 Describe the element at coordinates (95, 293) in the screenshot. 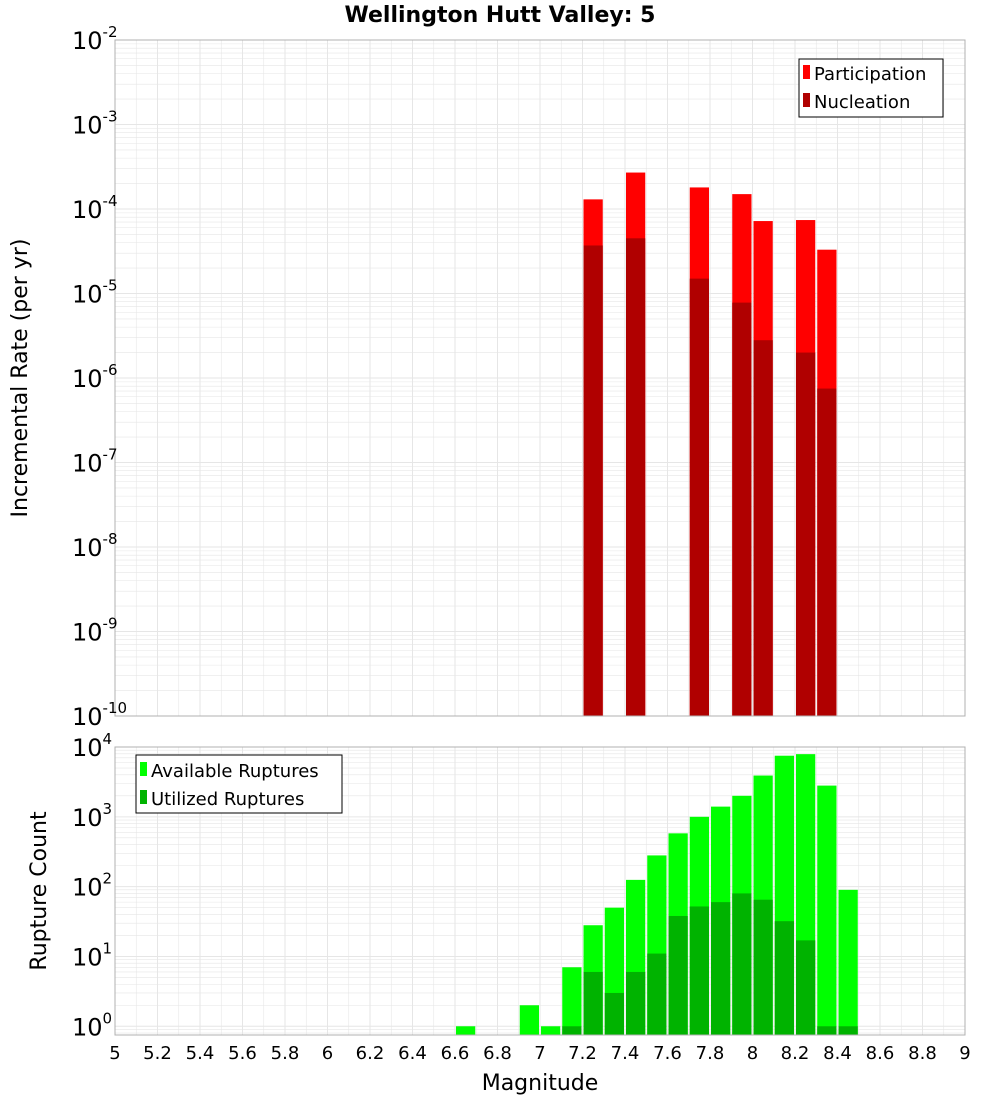

I see `top-y-tick-label: 10⁻⁵` at that location.